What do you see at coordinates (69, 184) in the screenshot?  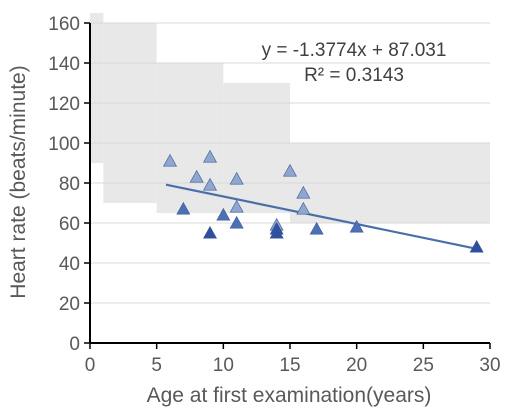 I see `y-tick-label-80: 80` at bounding box center [69, 184].